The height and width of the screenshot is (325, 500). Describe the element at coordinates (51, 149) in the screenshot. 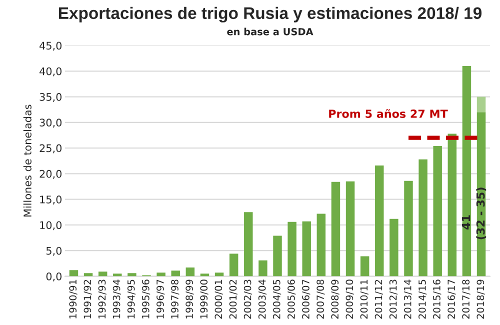

I see `y-tick-label: 25,0` at that location.